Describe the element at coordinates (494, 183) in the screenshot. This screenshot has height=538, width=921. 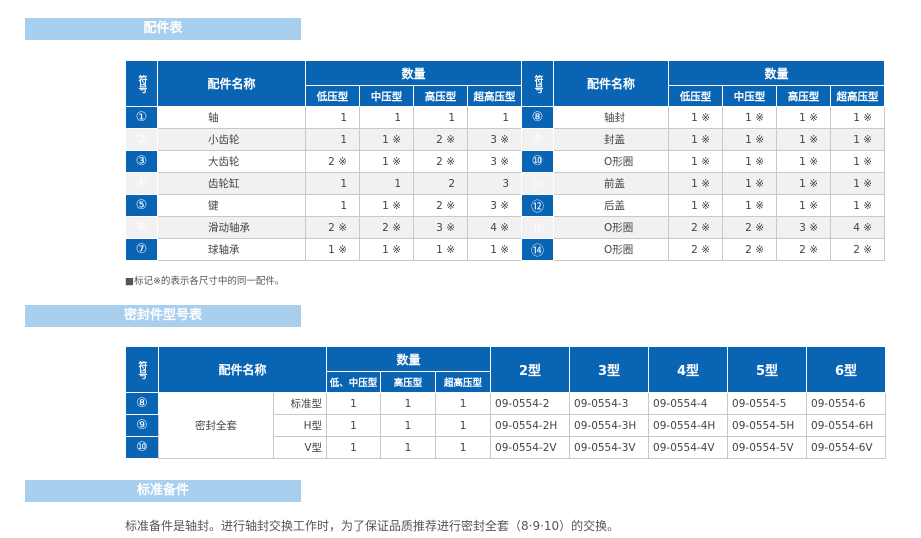
I see `quantity-cell: 3` at that location.